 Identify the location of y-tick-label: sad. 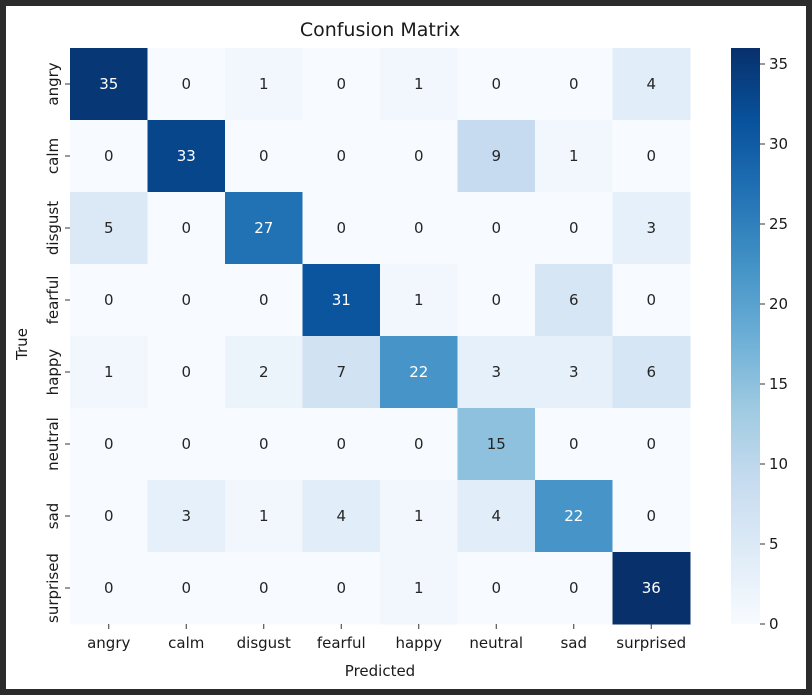
(53, 516).